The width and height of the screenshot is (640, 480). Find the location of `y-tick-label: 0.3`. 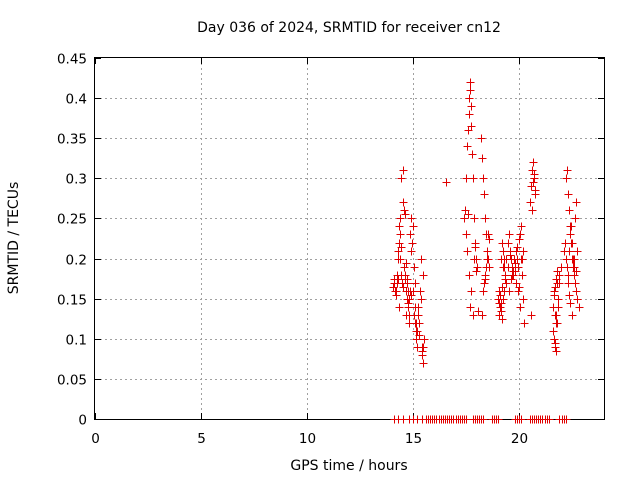

y-tick-label: 0.3 is located at coordinates (76, 180).